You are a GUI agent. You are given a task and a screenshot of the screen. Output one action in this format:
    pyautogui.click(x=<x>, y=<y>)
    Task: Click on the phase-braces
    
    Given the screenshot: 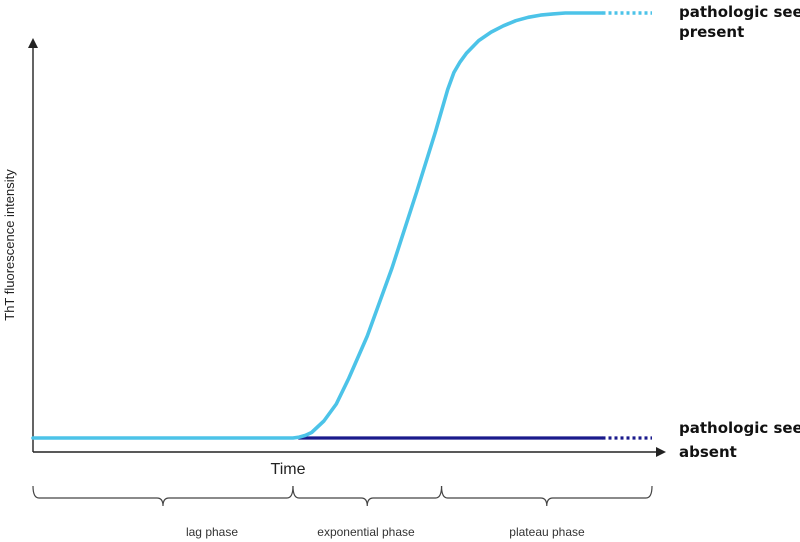 What is the action you would take?
    pyautogui.click(x=342, y=496)
    